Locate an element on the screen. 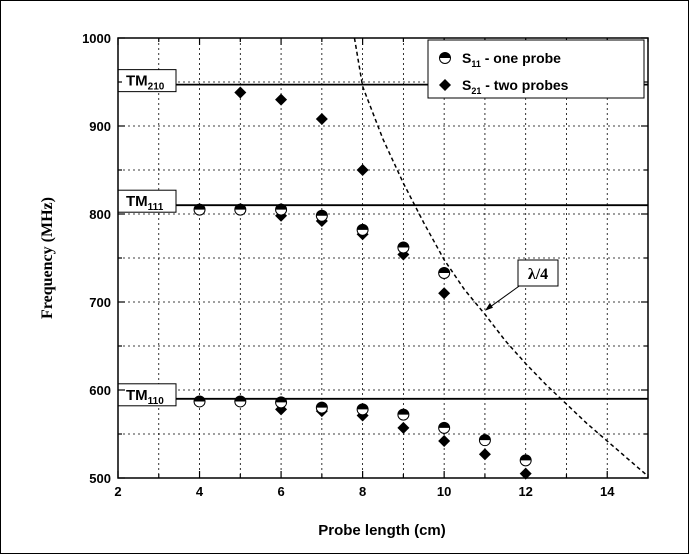 The image size is (691, 556). y-tick-label: 1000 is located at coordinates (96, 38).